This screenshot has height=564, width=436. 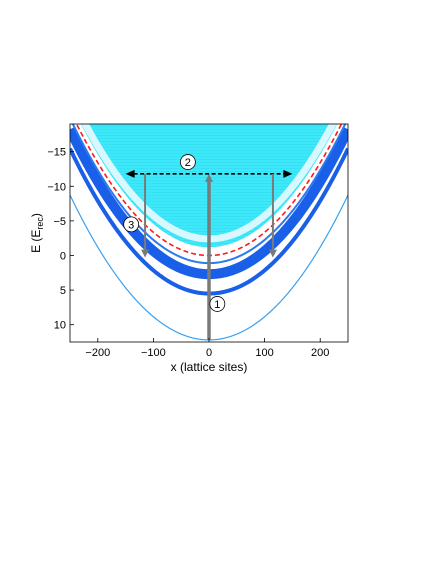 What do you see at coordinates (60, 239) in the screenshot?
I see `y-axis: −15 −10 −5 0 5 10` at bounding box center [60, 239].